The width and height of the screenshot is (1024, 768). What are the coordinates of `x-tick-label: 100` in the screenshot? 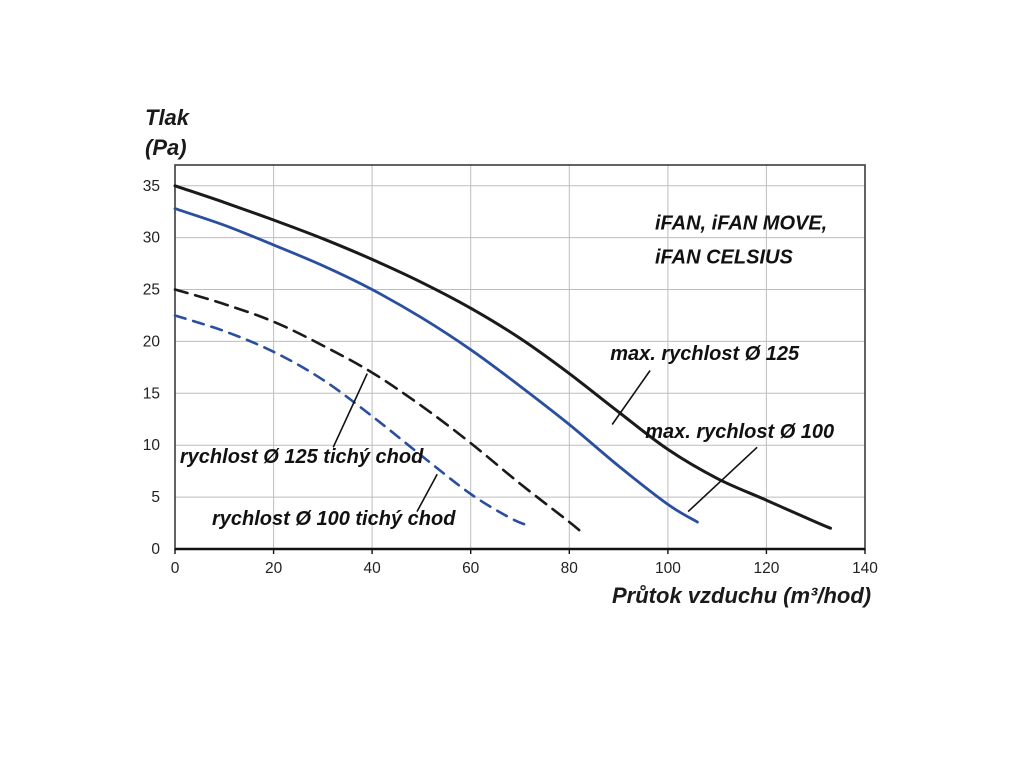 It's located at (668, 568).